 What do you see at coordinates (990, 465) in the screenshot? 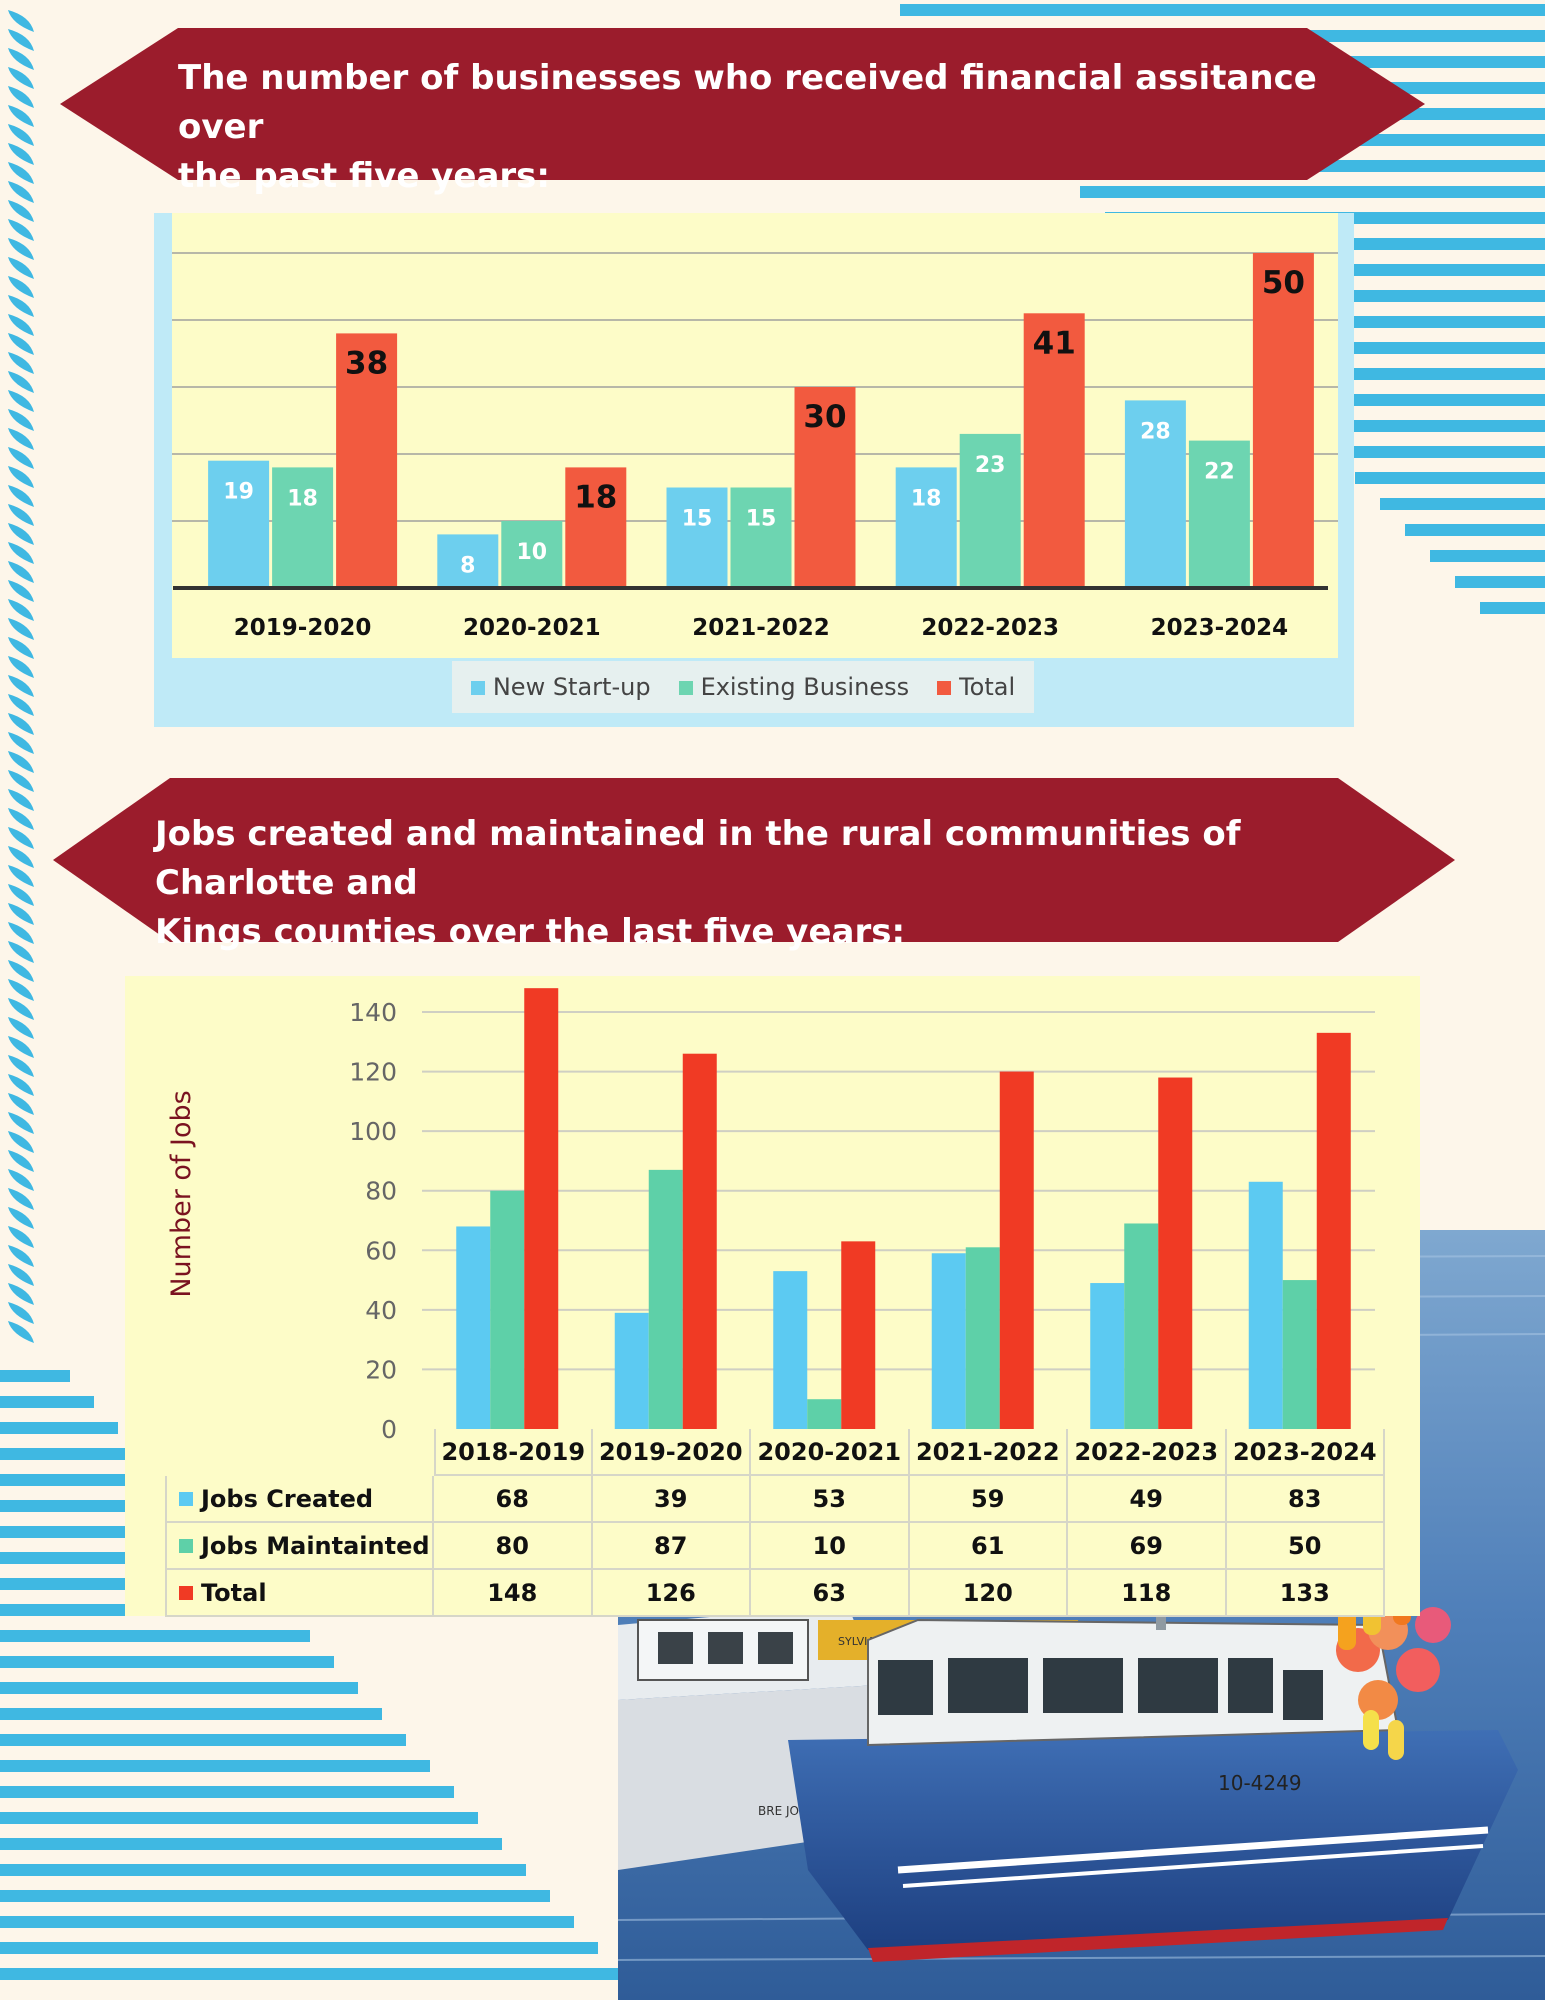
I see `data-label: 23` at bounding box center [990, 465].